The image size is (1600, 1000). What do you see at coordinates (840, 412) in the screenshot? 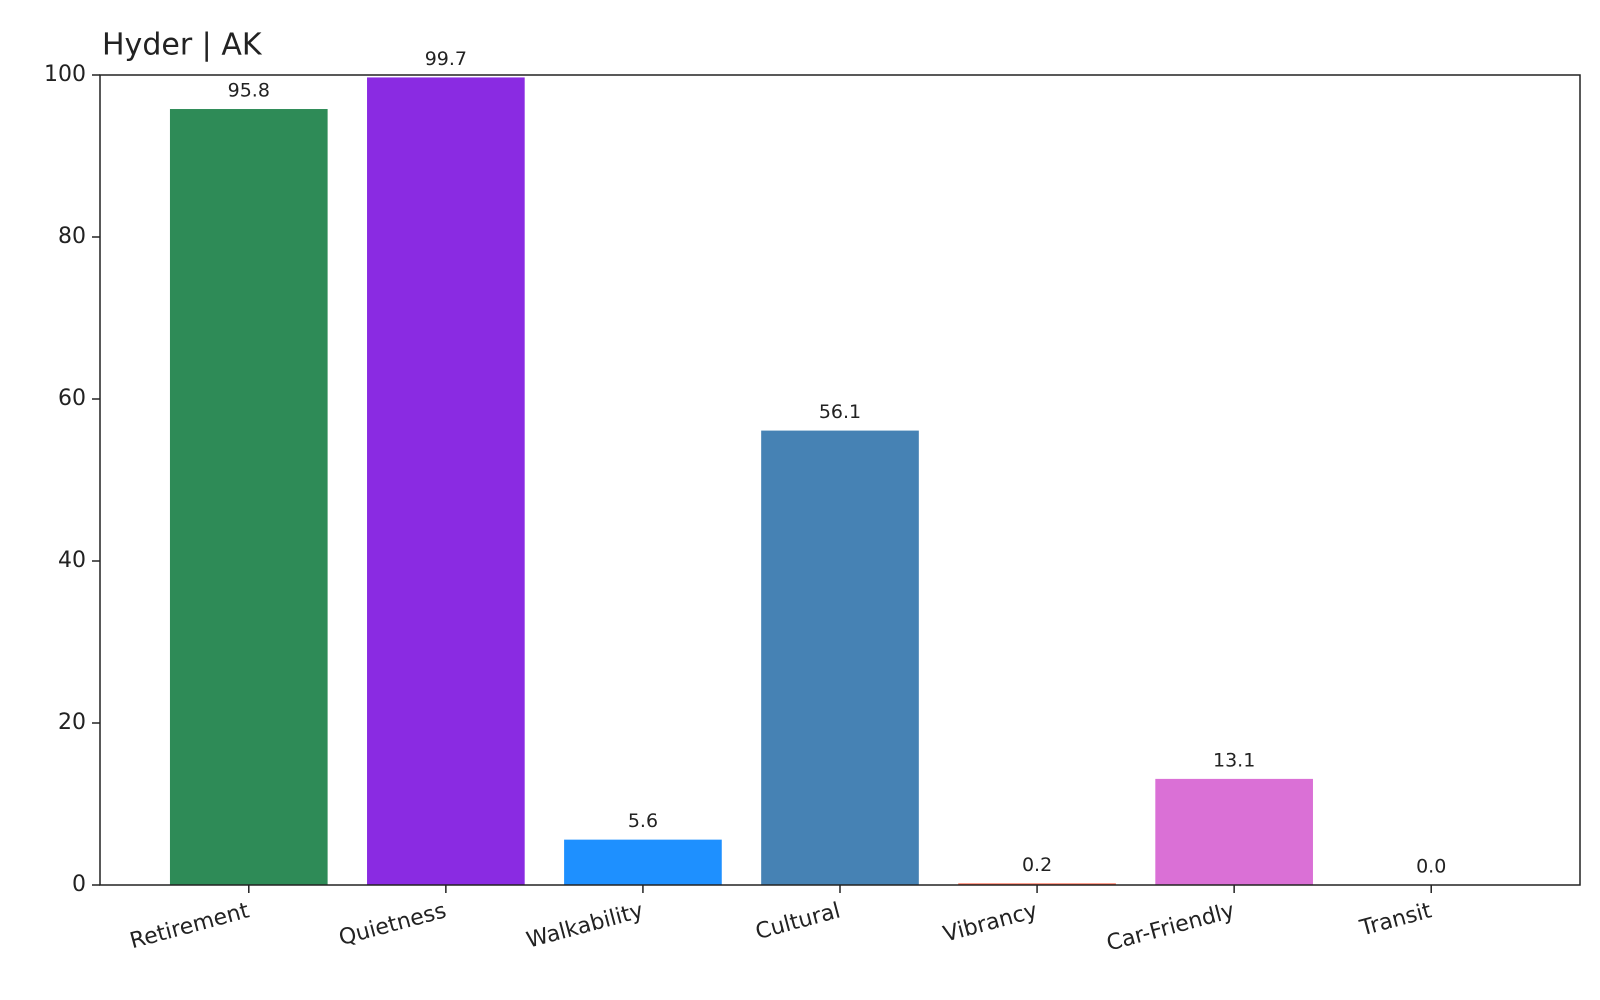
I see `value-label: 56.1` at bounding box center [840, 412].